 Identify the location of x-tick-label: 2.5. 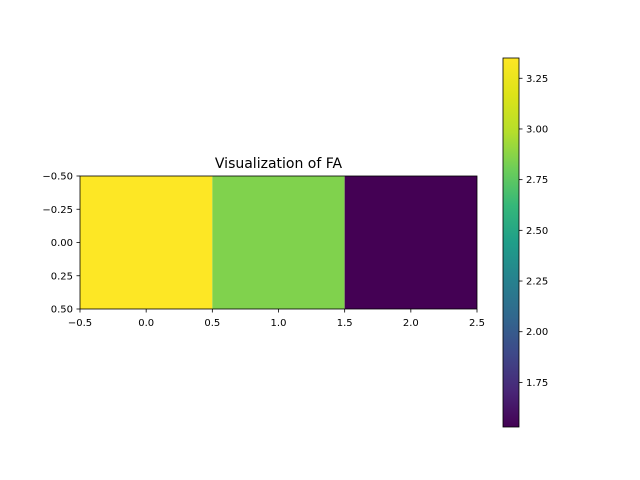
(477, 323).